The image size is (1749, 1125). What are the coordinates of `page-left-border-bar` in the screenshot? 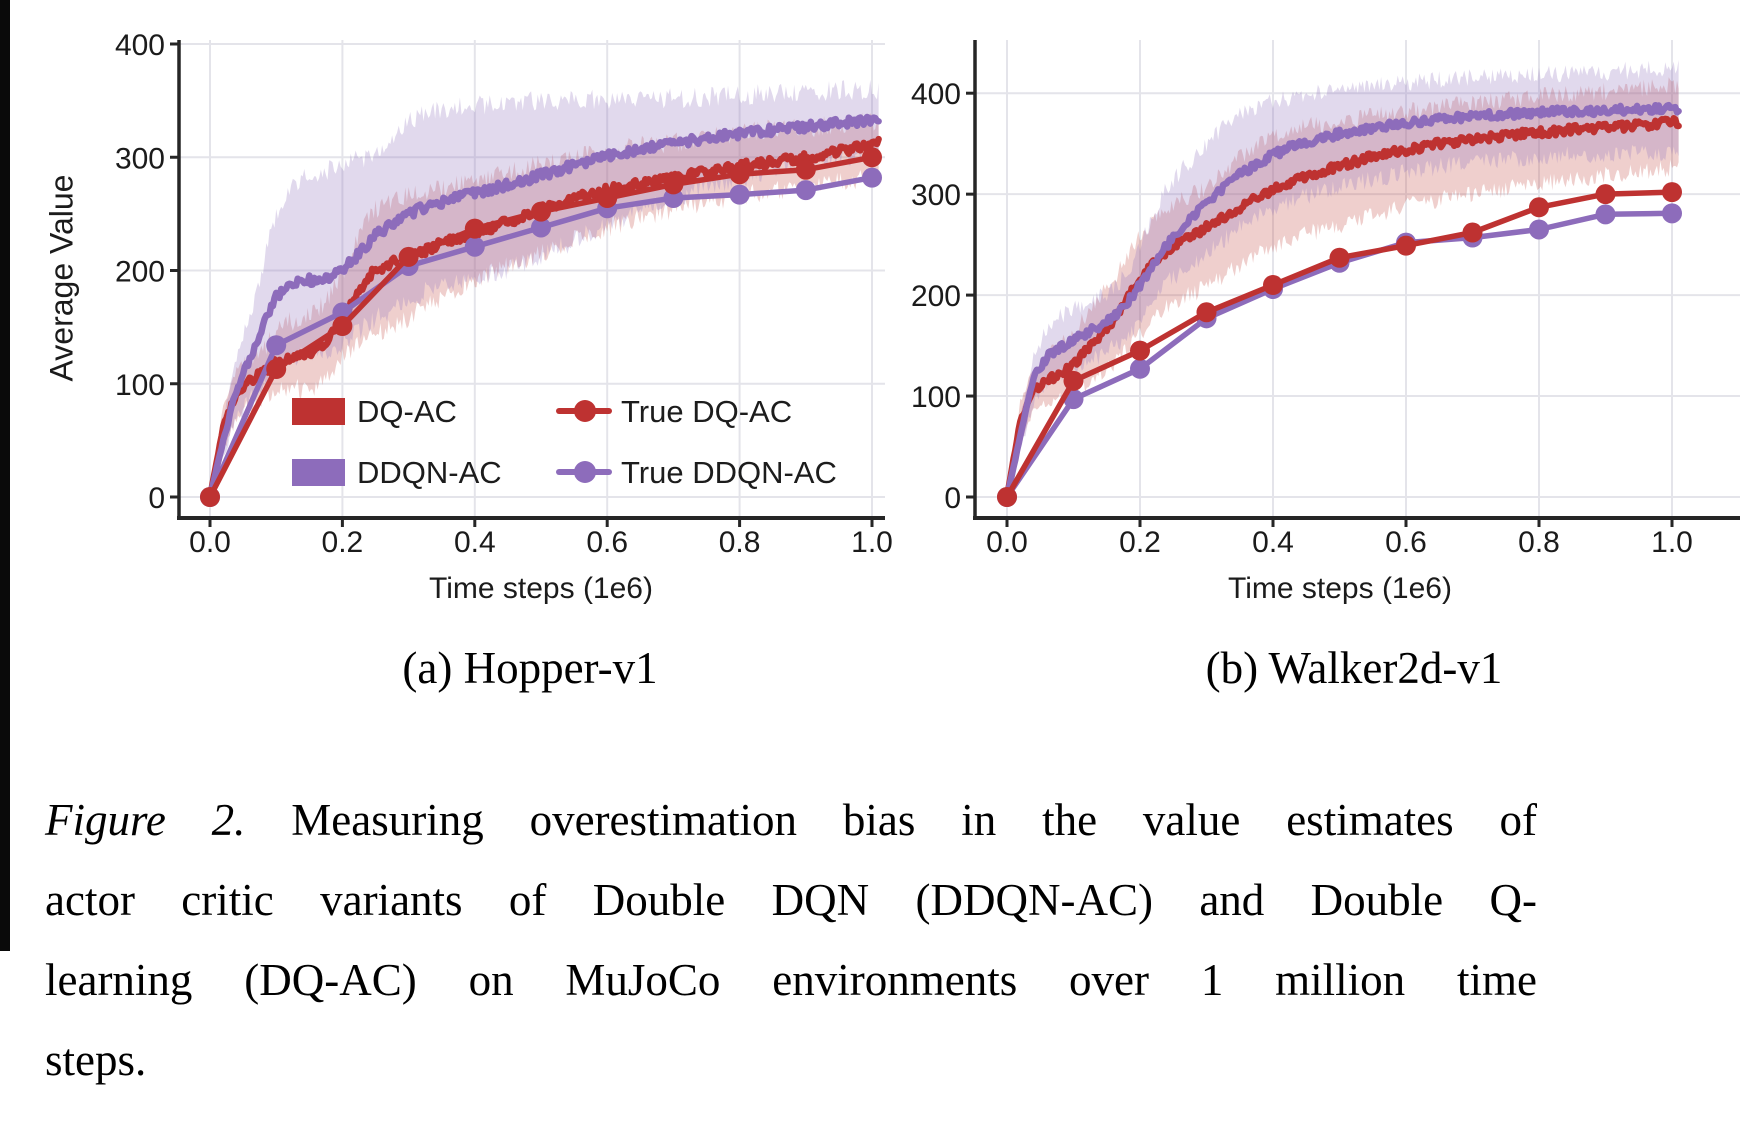 It's located at (5, 475).